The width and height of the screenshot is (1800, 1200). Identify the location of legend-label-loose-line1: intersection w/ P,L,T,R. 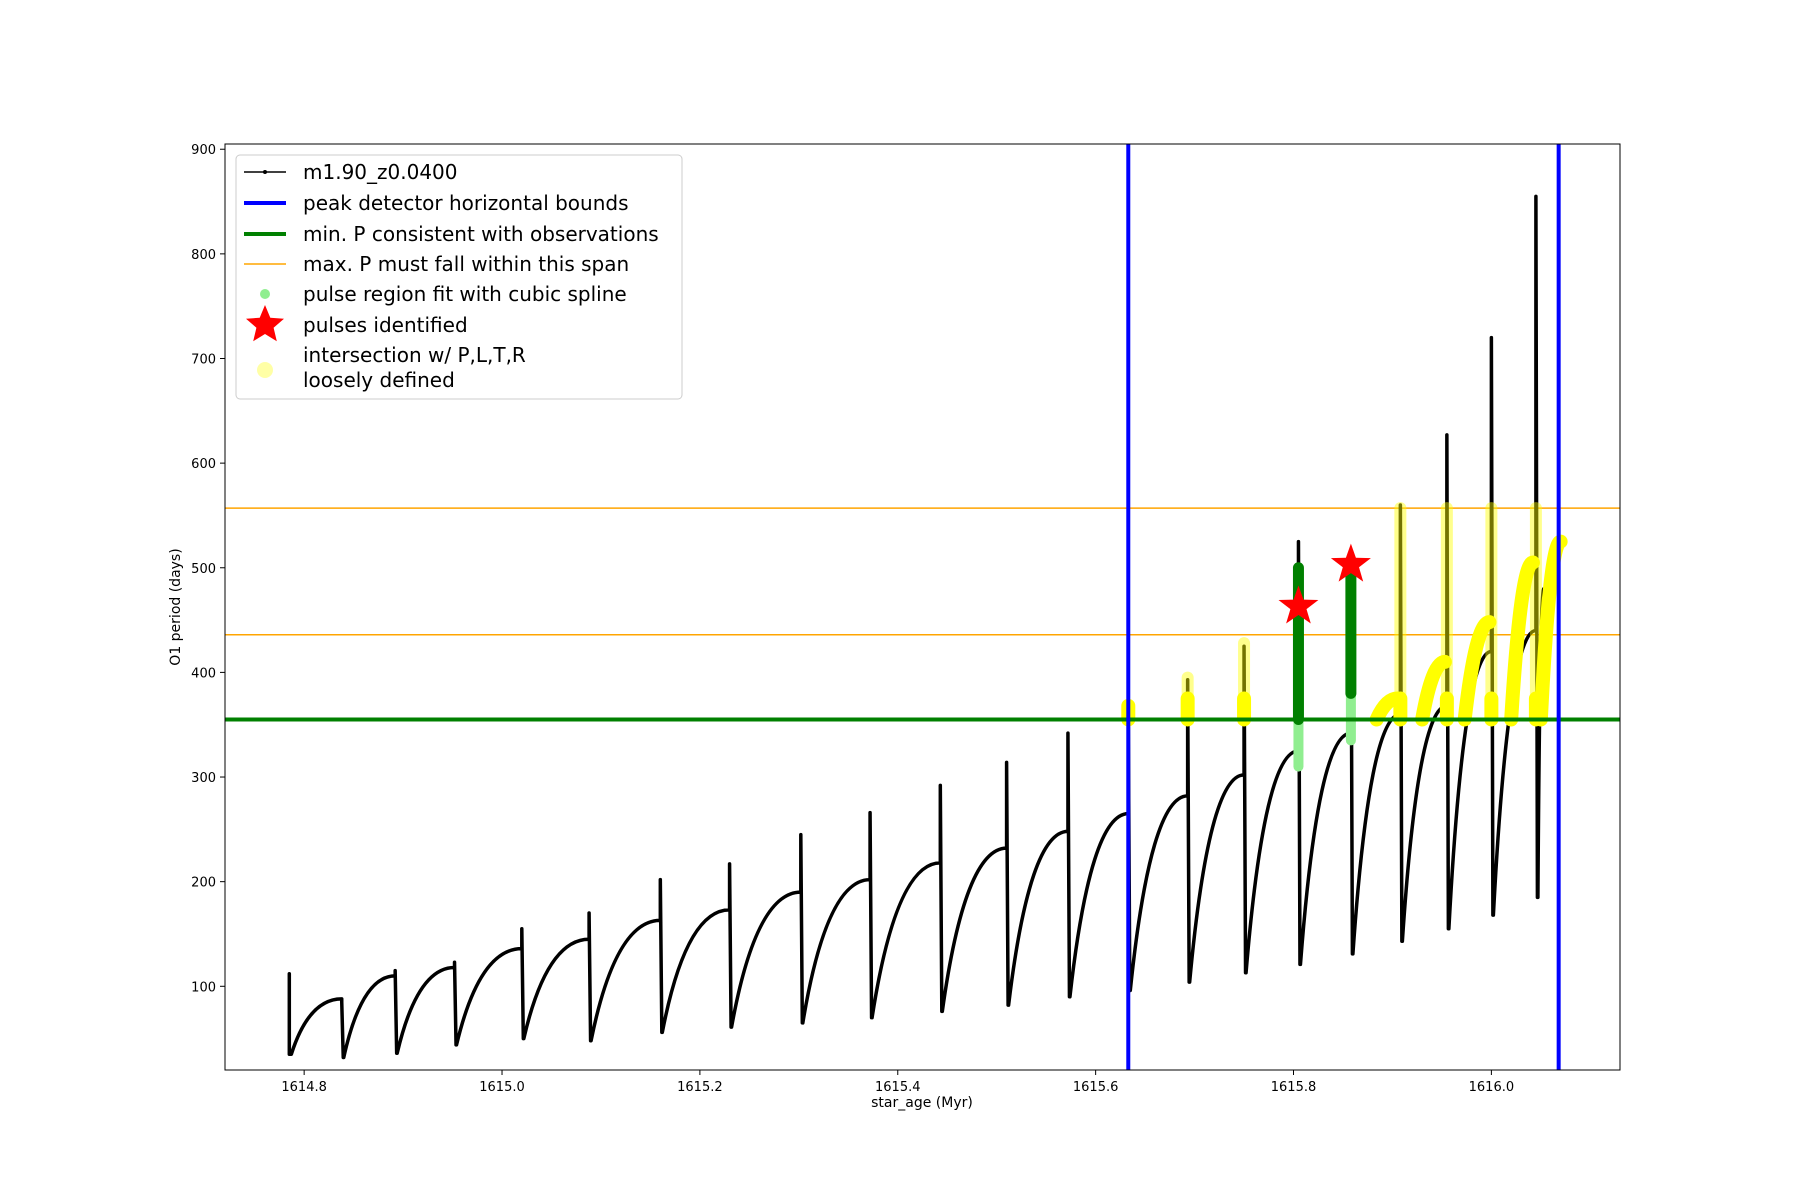
(414, 355).